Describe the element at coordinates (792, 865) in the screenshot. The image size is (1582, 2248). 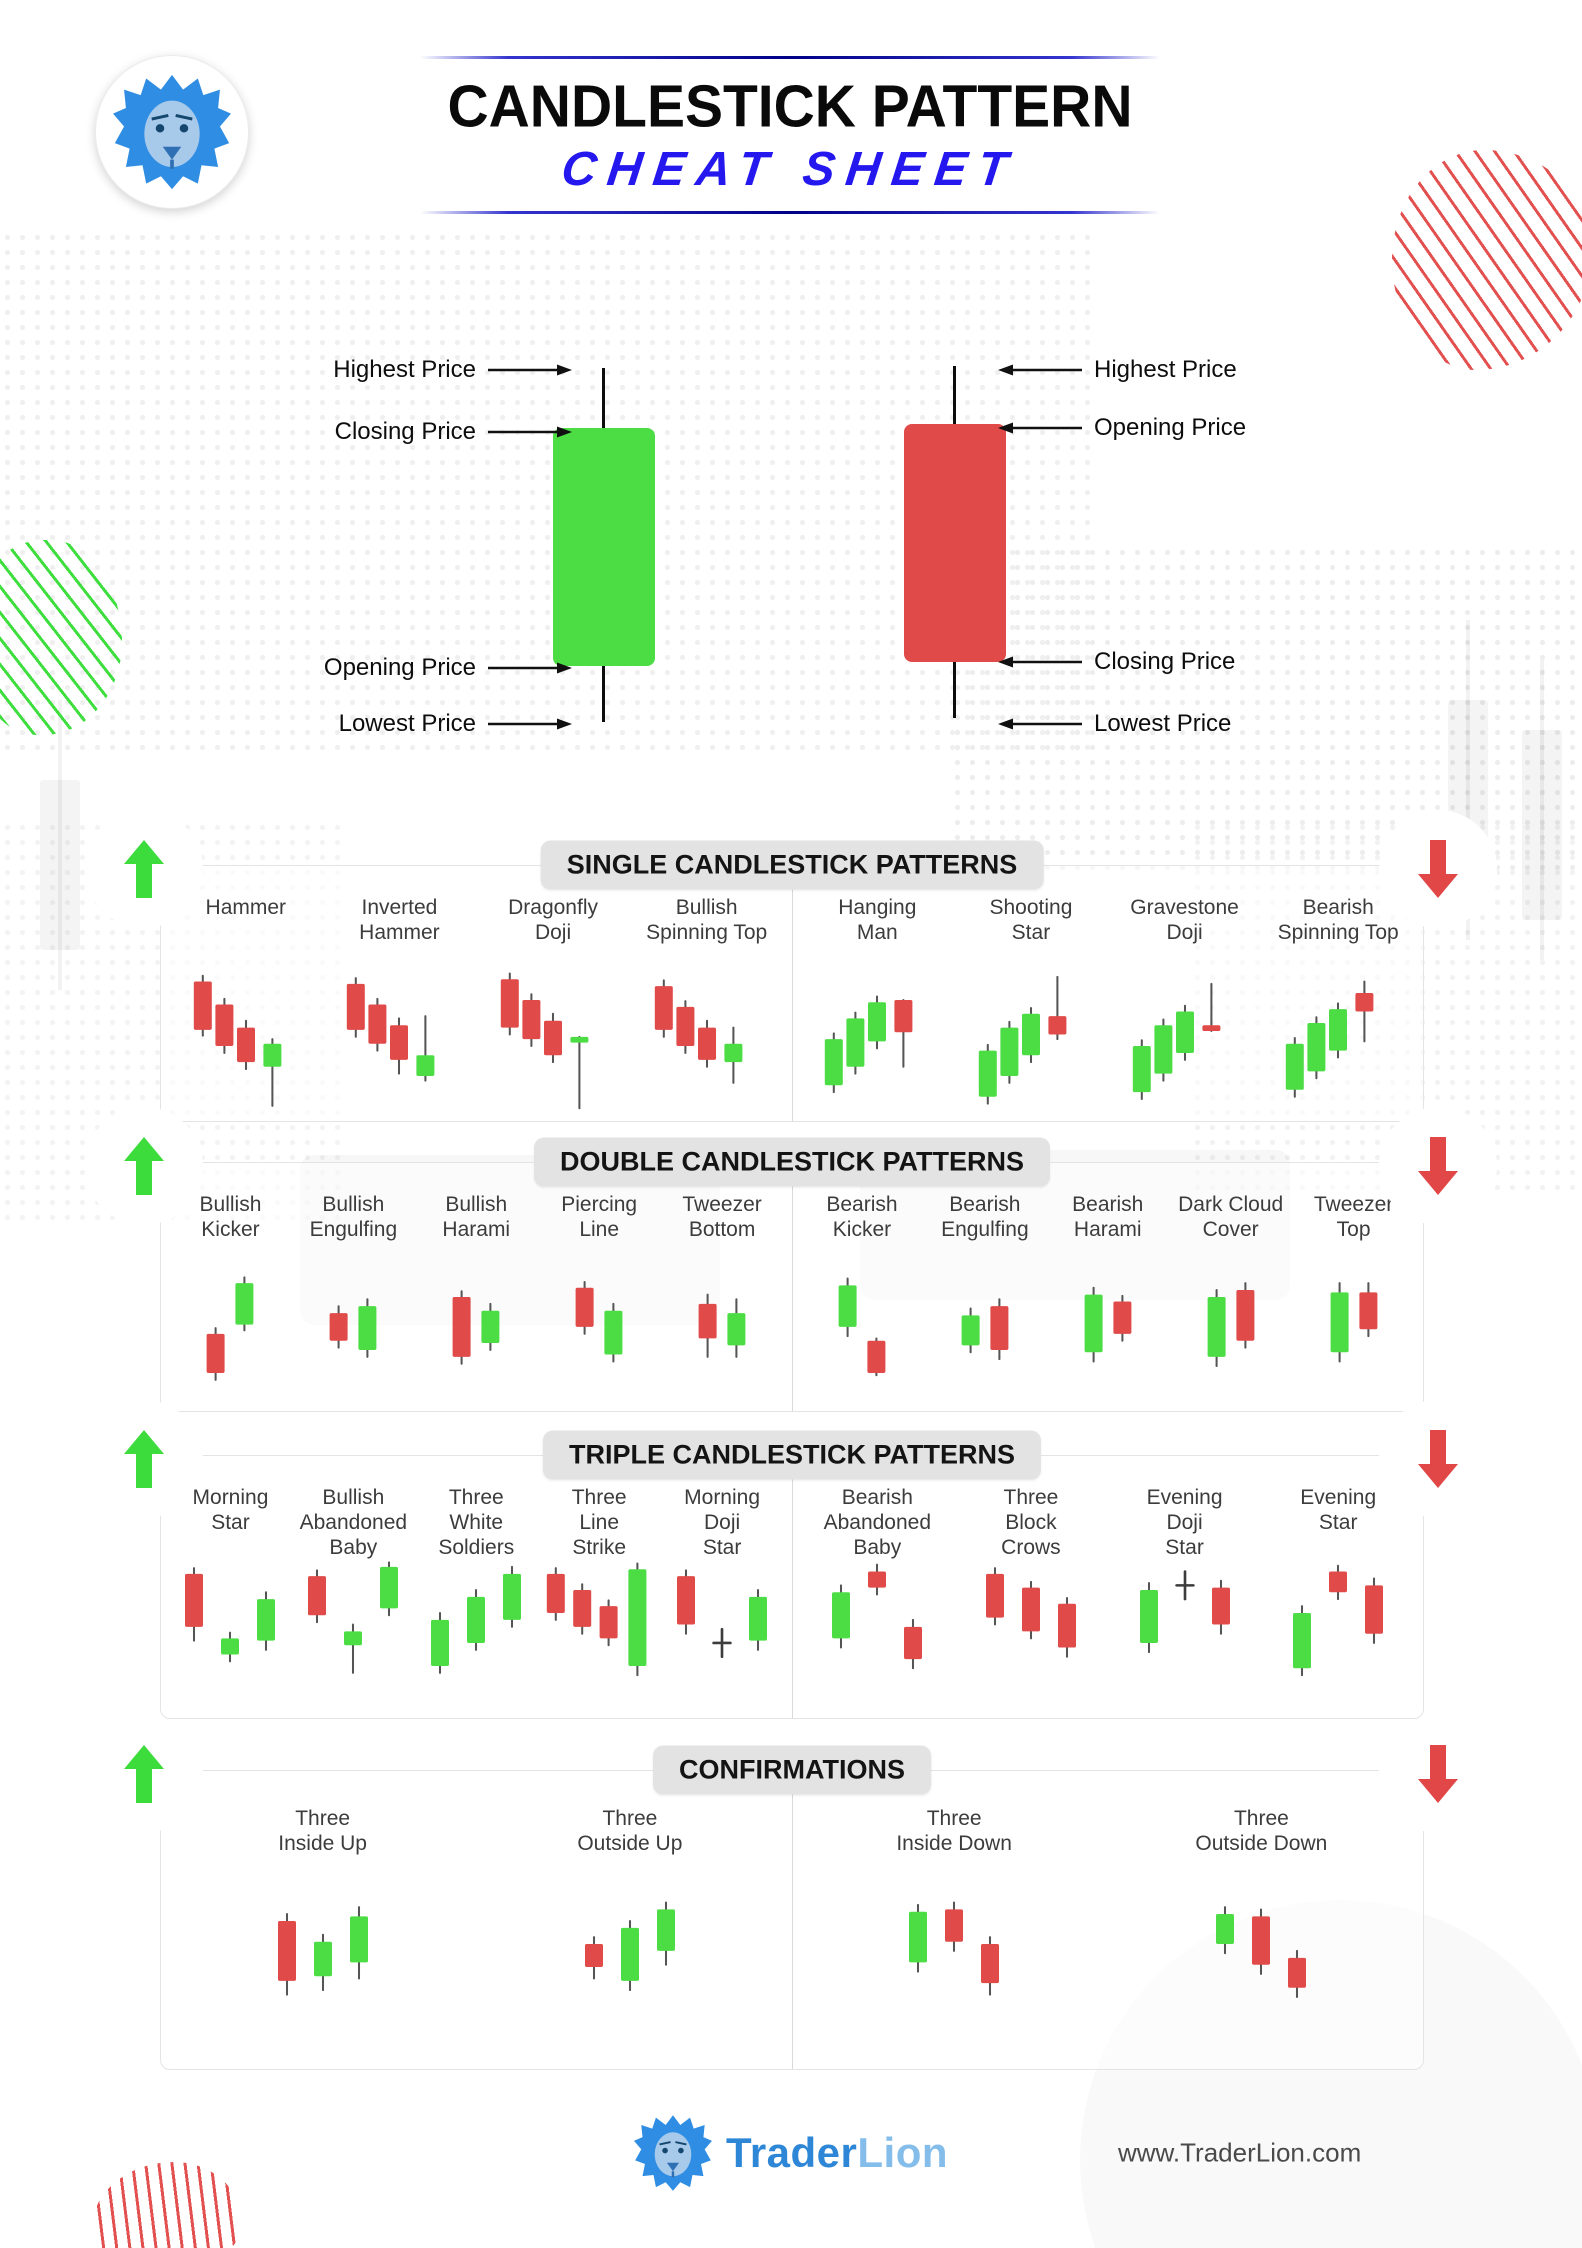
I see `section-title: SINGLE CANDLESTICK PATTERNS` at that location.